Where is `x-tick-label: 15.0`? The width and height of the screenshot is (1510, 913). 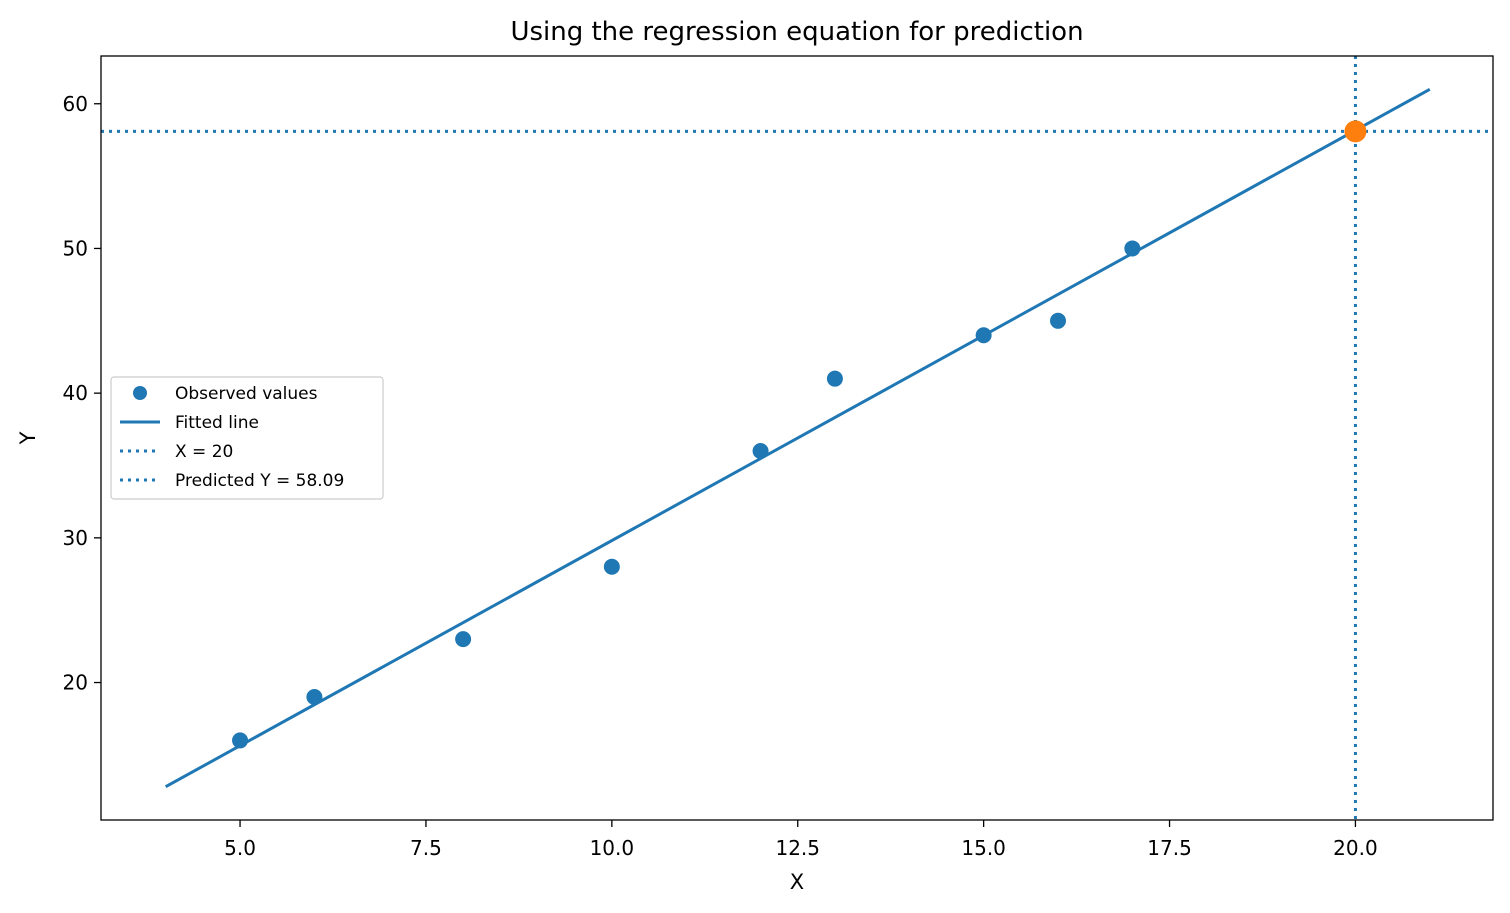 x-tick-label: 15.0 is located at coordinates (983, 848).